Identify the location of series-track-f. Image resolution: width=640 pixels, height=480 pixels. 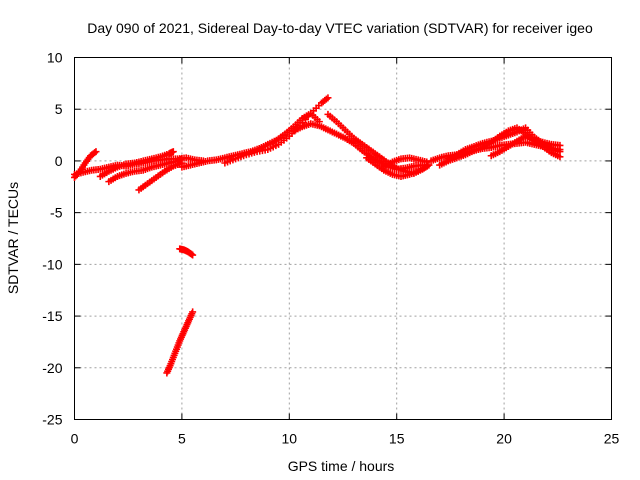
(250, 140).